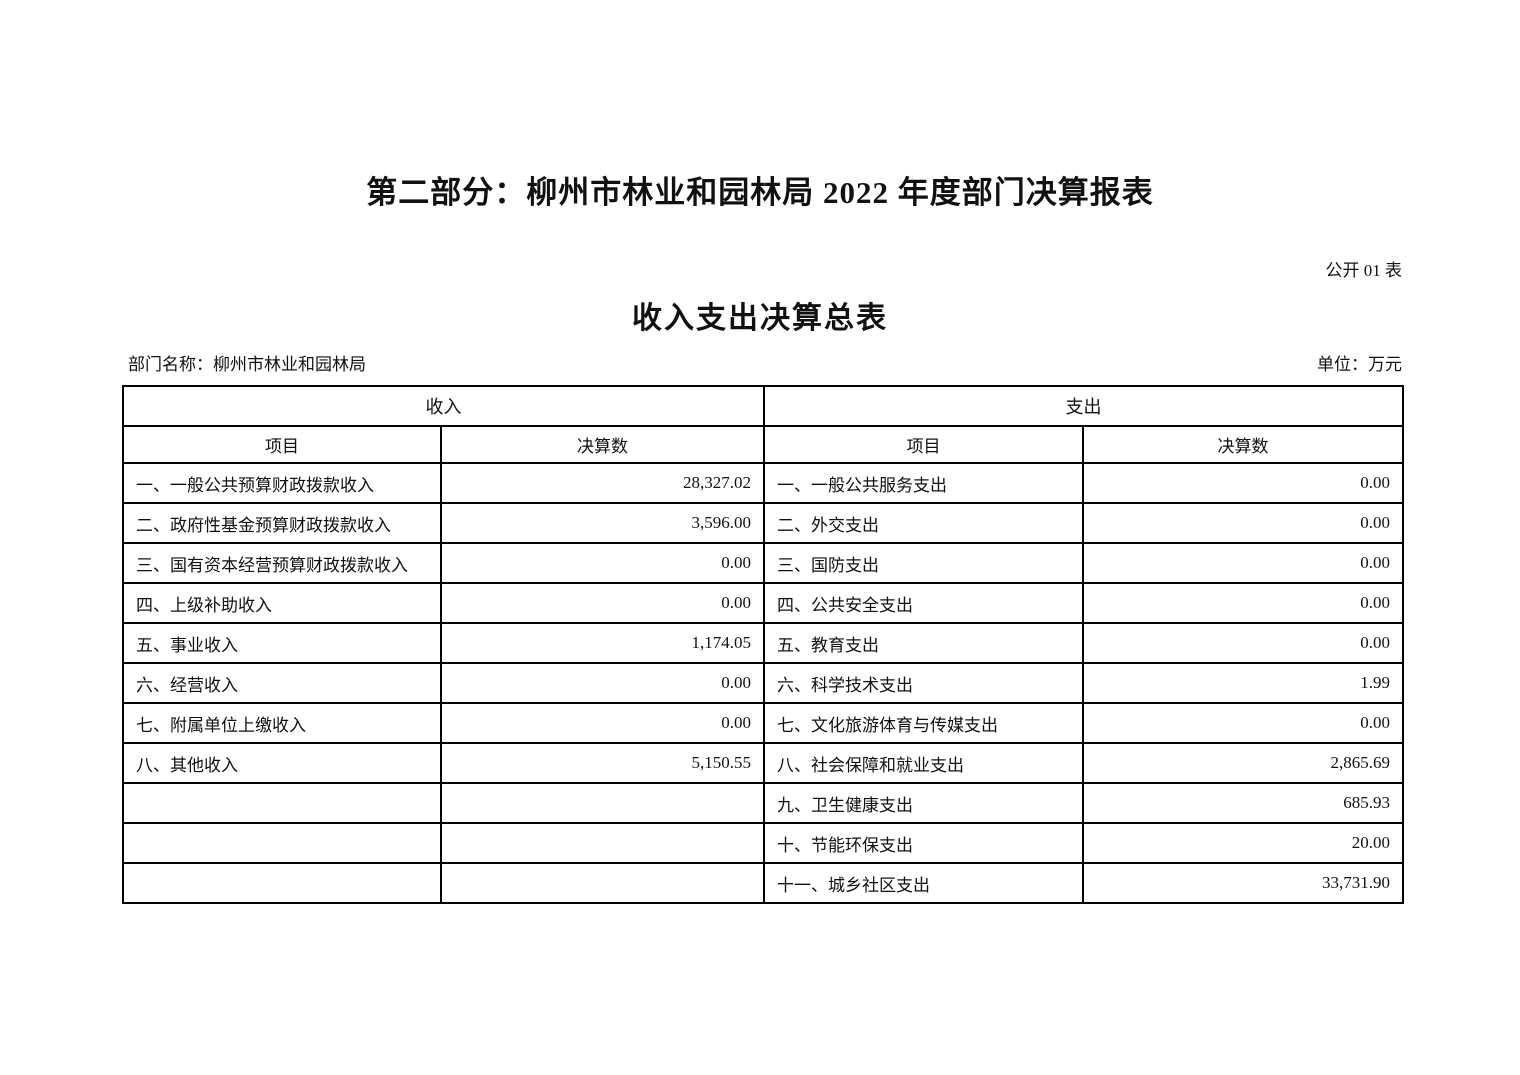 This screenshot has width=1520, height=1075. What do you see at coordinates (923, 763) in the screenshot?
I see `expense-item-cell: 八、社会保障和就业支出` at bounding box center [923, 763].